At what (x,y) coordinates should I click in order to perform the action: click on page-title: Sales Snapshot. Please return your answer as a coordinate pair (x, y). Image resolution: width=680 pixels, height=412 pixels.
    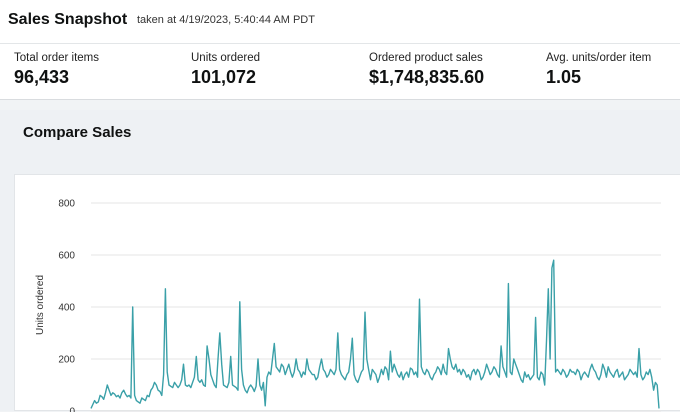
    Looking at the image, I should click on (67, 20).